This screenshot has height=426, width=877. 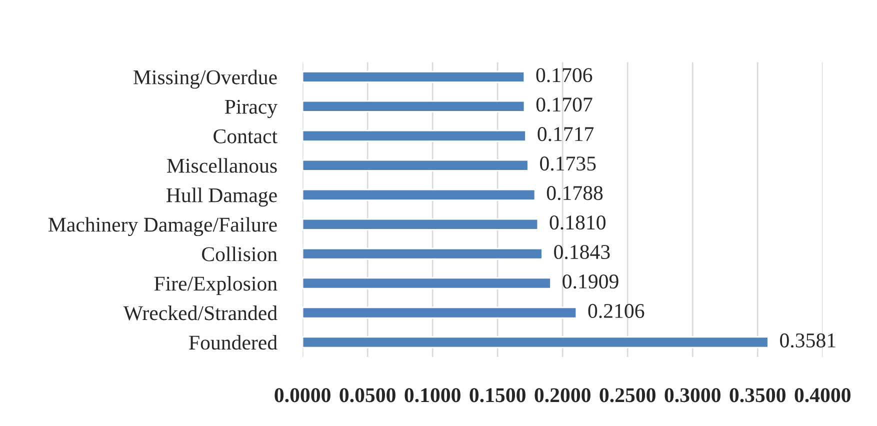 What do you see at coordinates (590, 281) in the screenshot?
I see `data-label: 0.1909` at bounding box center [590, 281].